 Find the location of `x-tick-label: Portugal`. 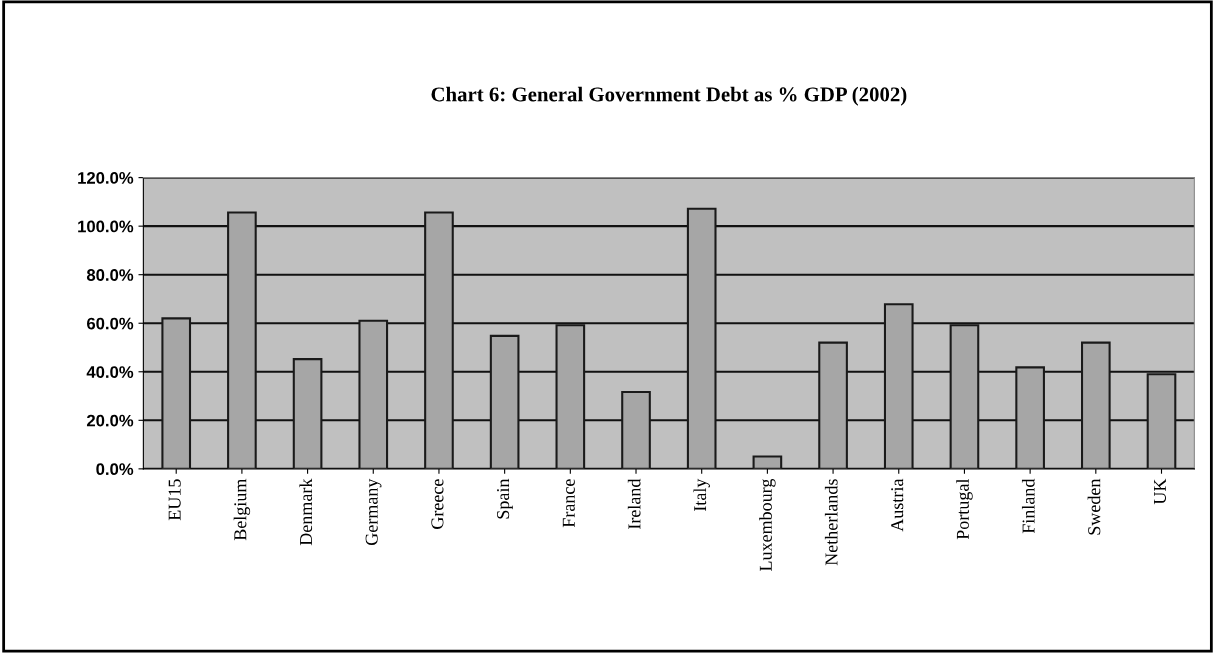

x-tick-label: Portugal is located at coordinates (964, 509).